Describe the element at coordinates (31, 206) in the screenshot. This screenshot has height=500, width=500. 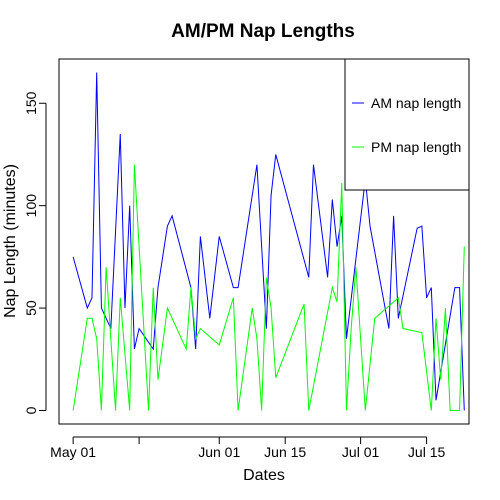
I see `y-tick-label-100: 100` at that location.